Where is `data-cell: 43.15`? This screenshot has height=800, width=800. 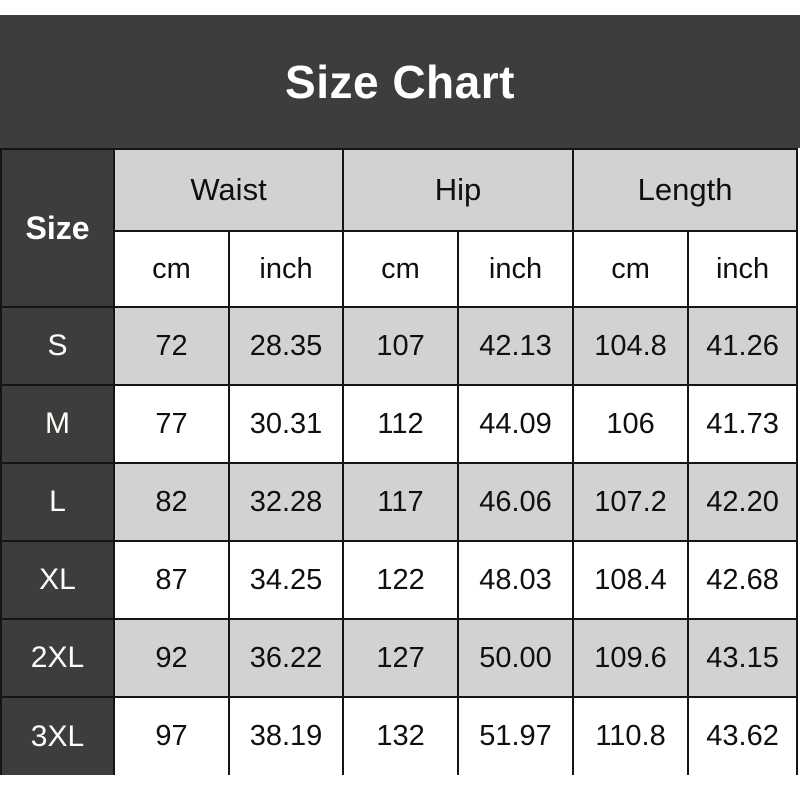
data-cell: 43.15 is located at coordinates (743, 658).